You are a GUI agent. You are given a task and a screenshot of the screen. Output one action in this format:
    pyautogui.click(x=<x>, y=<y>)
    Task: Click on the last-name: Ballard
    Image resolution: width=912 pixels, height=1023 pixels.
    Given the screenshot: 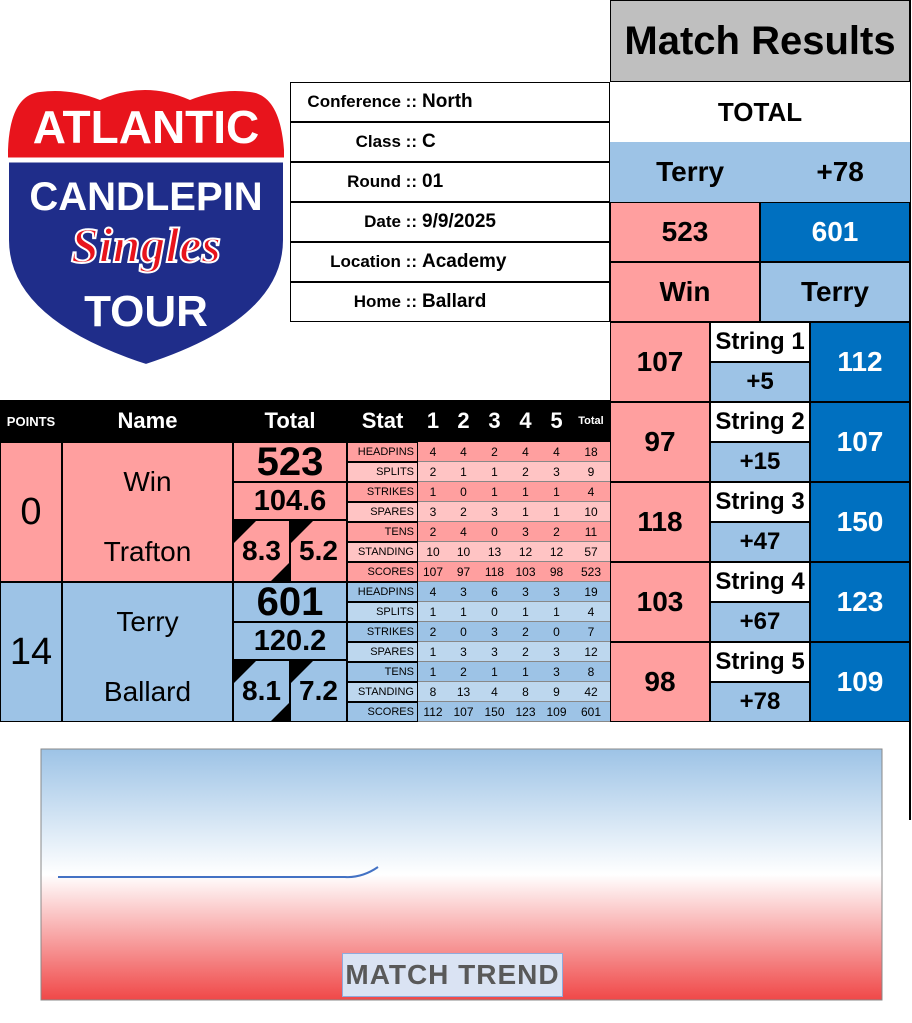 What is the action you would take?
    pyautogui.click(x=147, y=691)
    